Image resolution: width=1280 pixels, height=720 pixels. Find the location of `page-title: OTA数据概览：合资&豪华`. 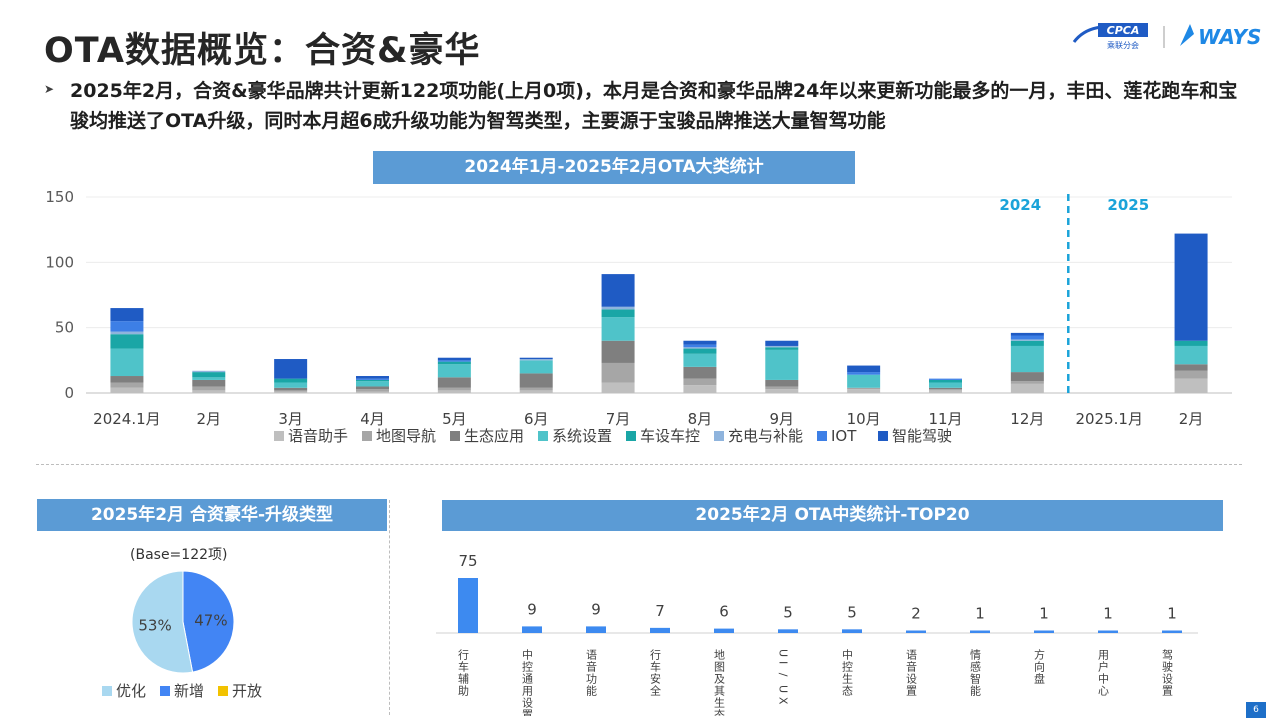

page-title: OTA数据概览：合资&豪华 is located at coordinates (262, 51).